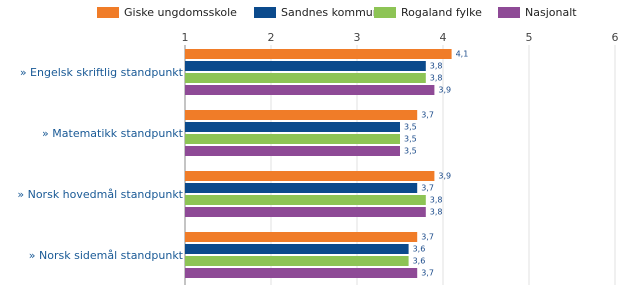 This screenshot has height=296, width=626. I want to click on legend-label: Nasjonalt, so click(551, 12).